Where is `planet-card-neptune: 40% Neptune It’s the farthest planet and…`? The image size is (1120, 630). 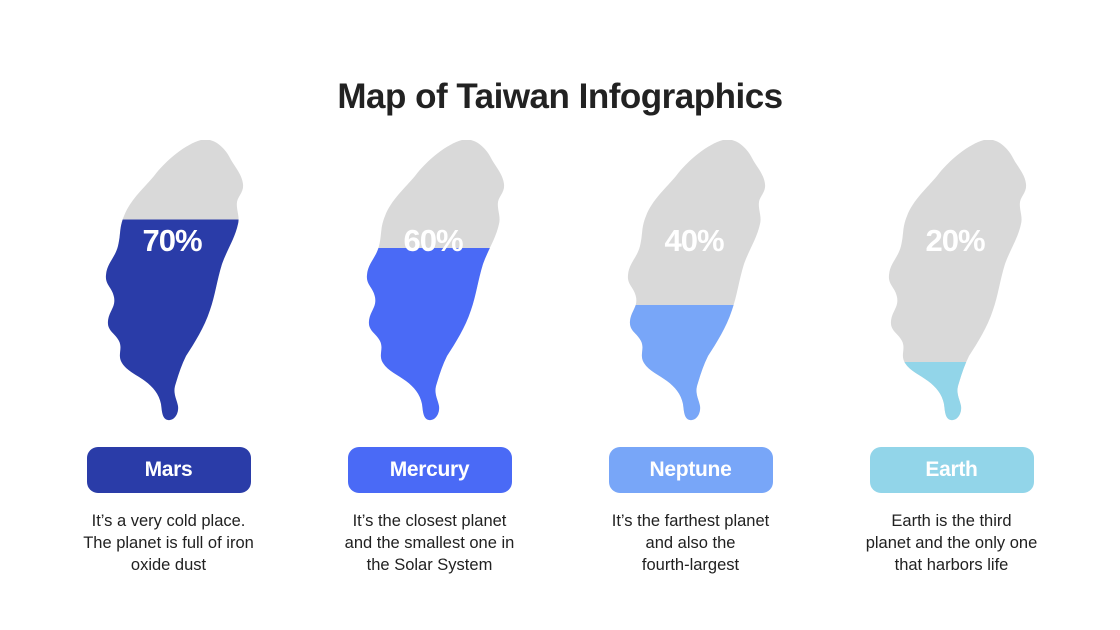
planet-card-neptune: 40% Neptune It’s the farthest planet and… is located at coordinates (690, 358).